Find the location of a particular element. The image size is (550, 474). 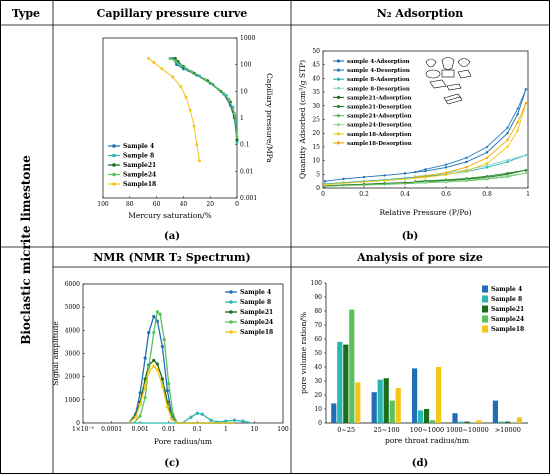

x-tick-label: 40 is located at coordinates (184, 204).